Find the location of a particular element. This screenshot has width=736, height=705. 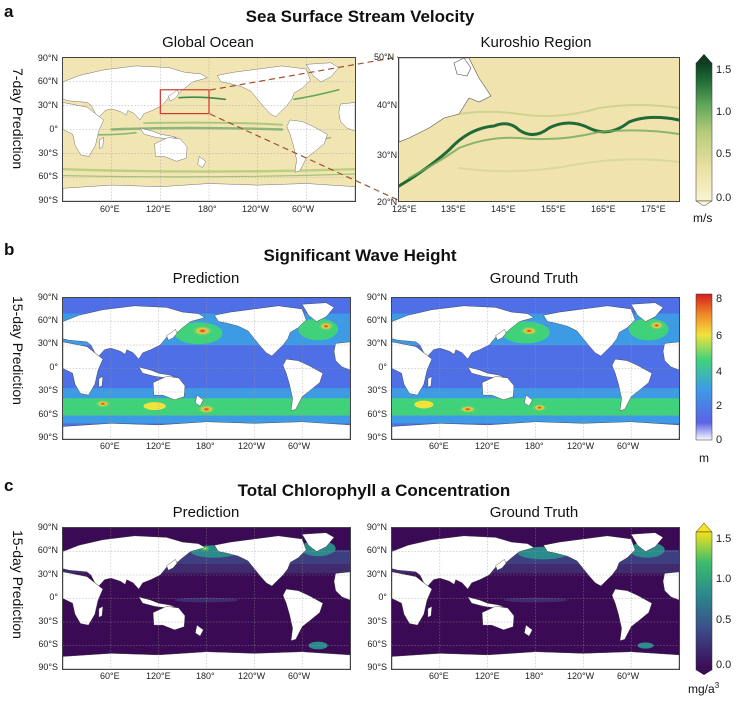

wave-ground-truth-map is located at coordinates (535, 368).